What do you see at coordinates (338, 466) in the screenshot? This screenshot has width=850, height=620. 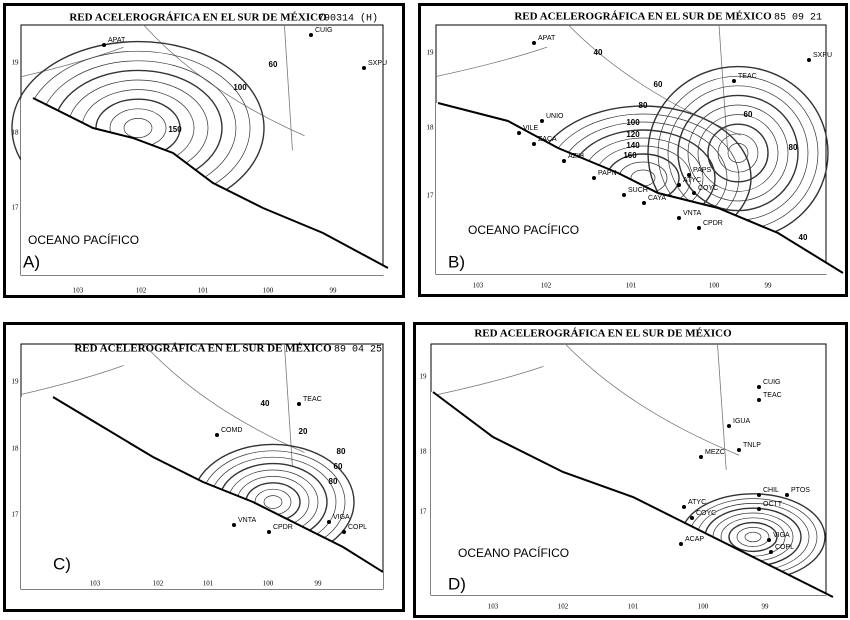 I see `contour-label: 60` at bounding box center [338, 466].